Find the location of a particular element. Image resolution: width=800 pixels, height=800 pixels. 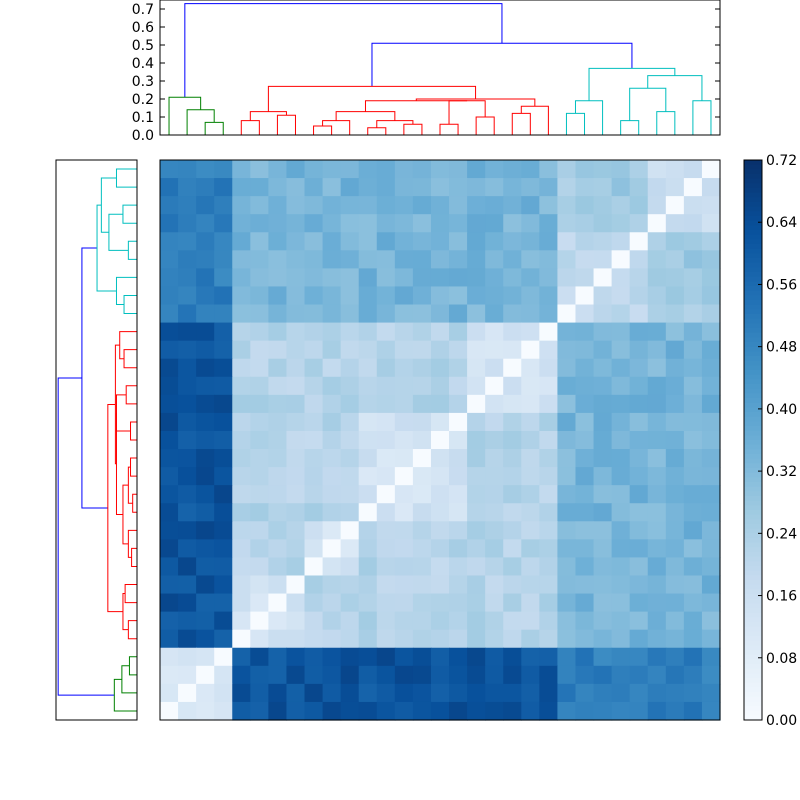

left-dendrogram-frame is located at coordinates (96, 440).